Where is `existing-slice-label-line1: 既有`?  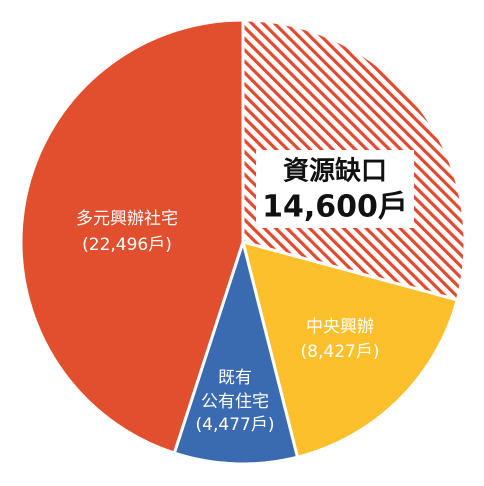 existing-slice-label-line1: 既有 is located at coordinates (235, 378).